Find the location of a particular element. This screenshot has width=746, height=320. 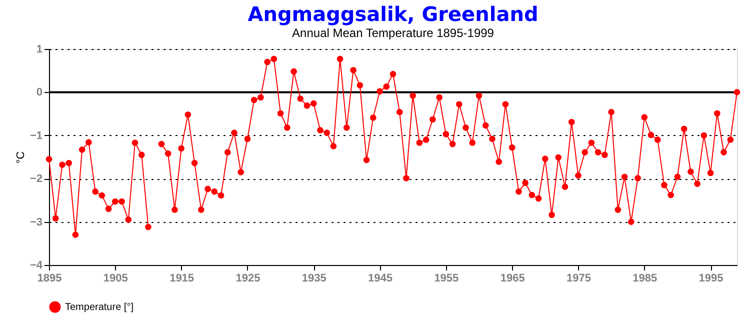

x-tick-label: 1935 is located at coordinates (314, 278).